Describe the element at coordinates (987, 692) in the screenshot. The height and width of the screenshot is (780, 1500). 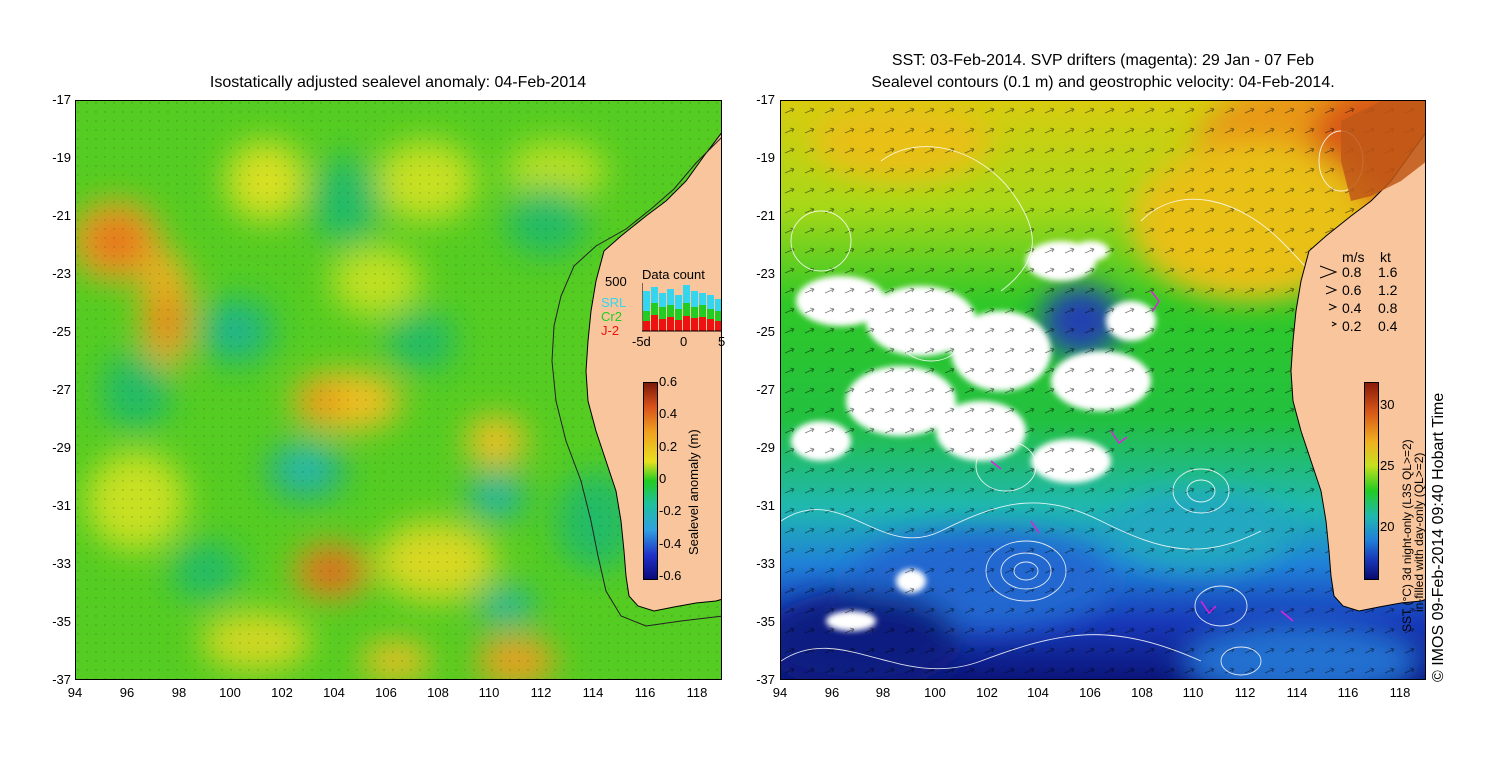
I see `right-x-tick: 102` at that location.